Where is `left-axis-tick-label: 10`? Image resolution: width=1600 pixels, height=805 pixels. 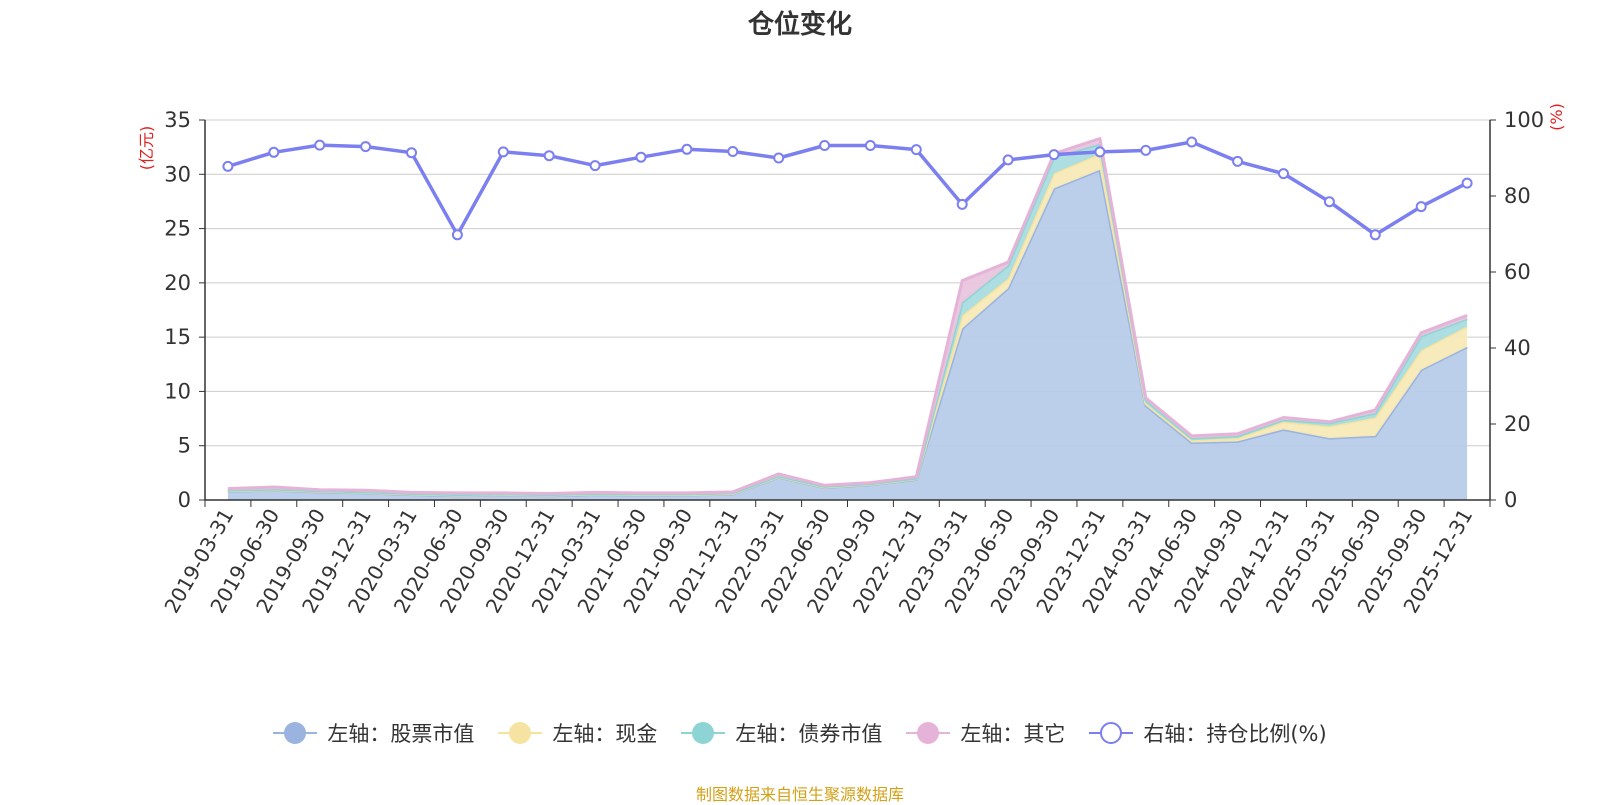
left-axis-tick-label: 10 is located at coordinates (177, 391).